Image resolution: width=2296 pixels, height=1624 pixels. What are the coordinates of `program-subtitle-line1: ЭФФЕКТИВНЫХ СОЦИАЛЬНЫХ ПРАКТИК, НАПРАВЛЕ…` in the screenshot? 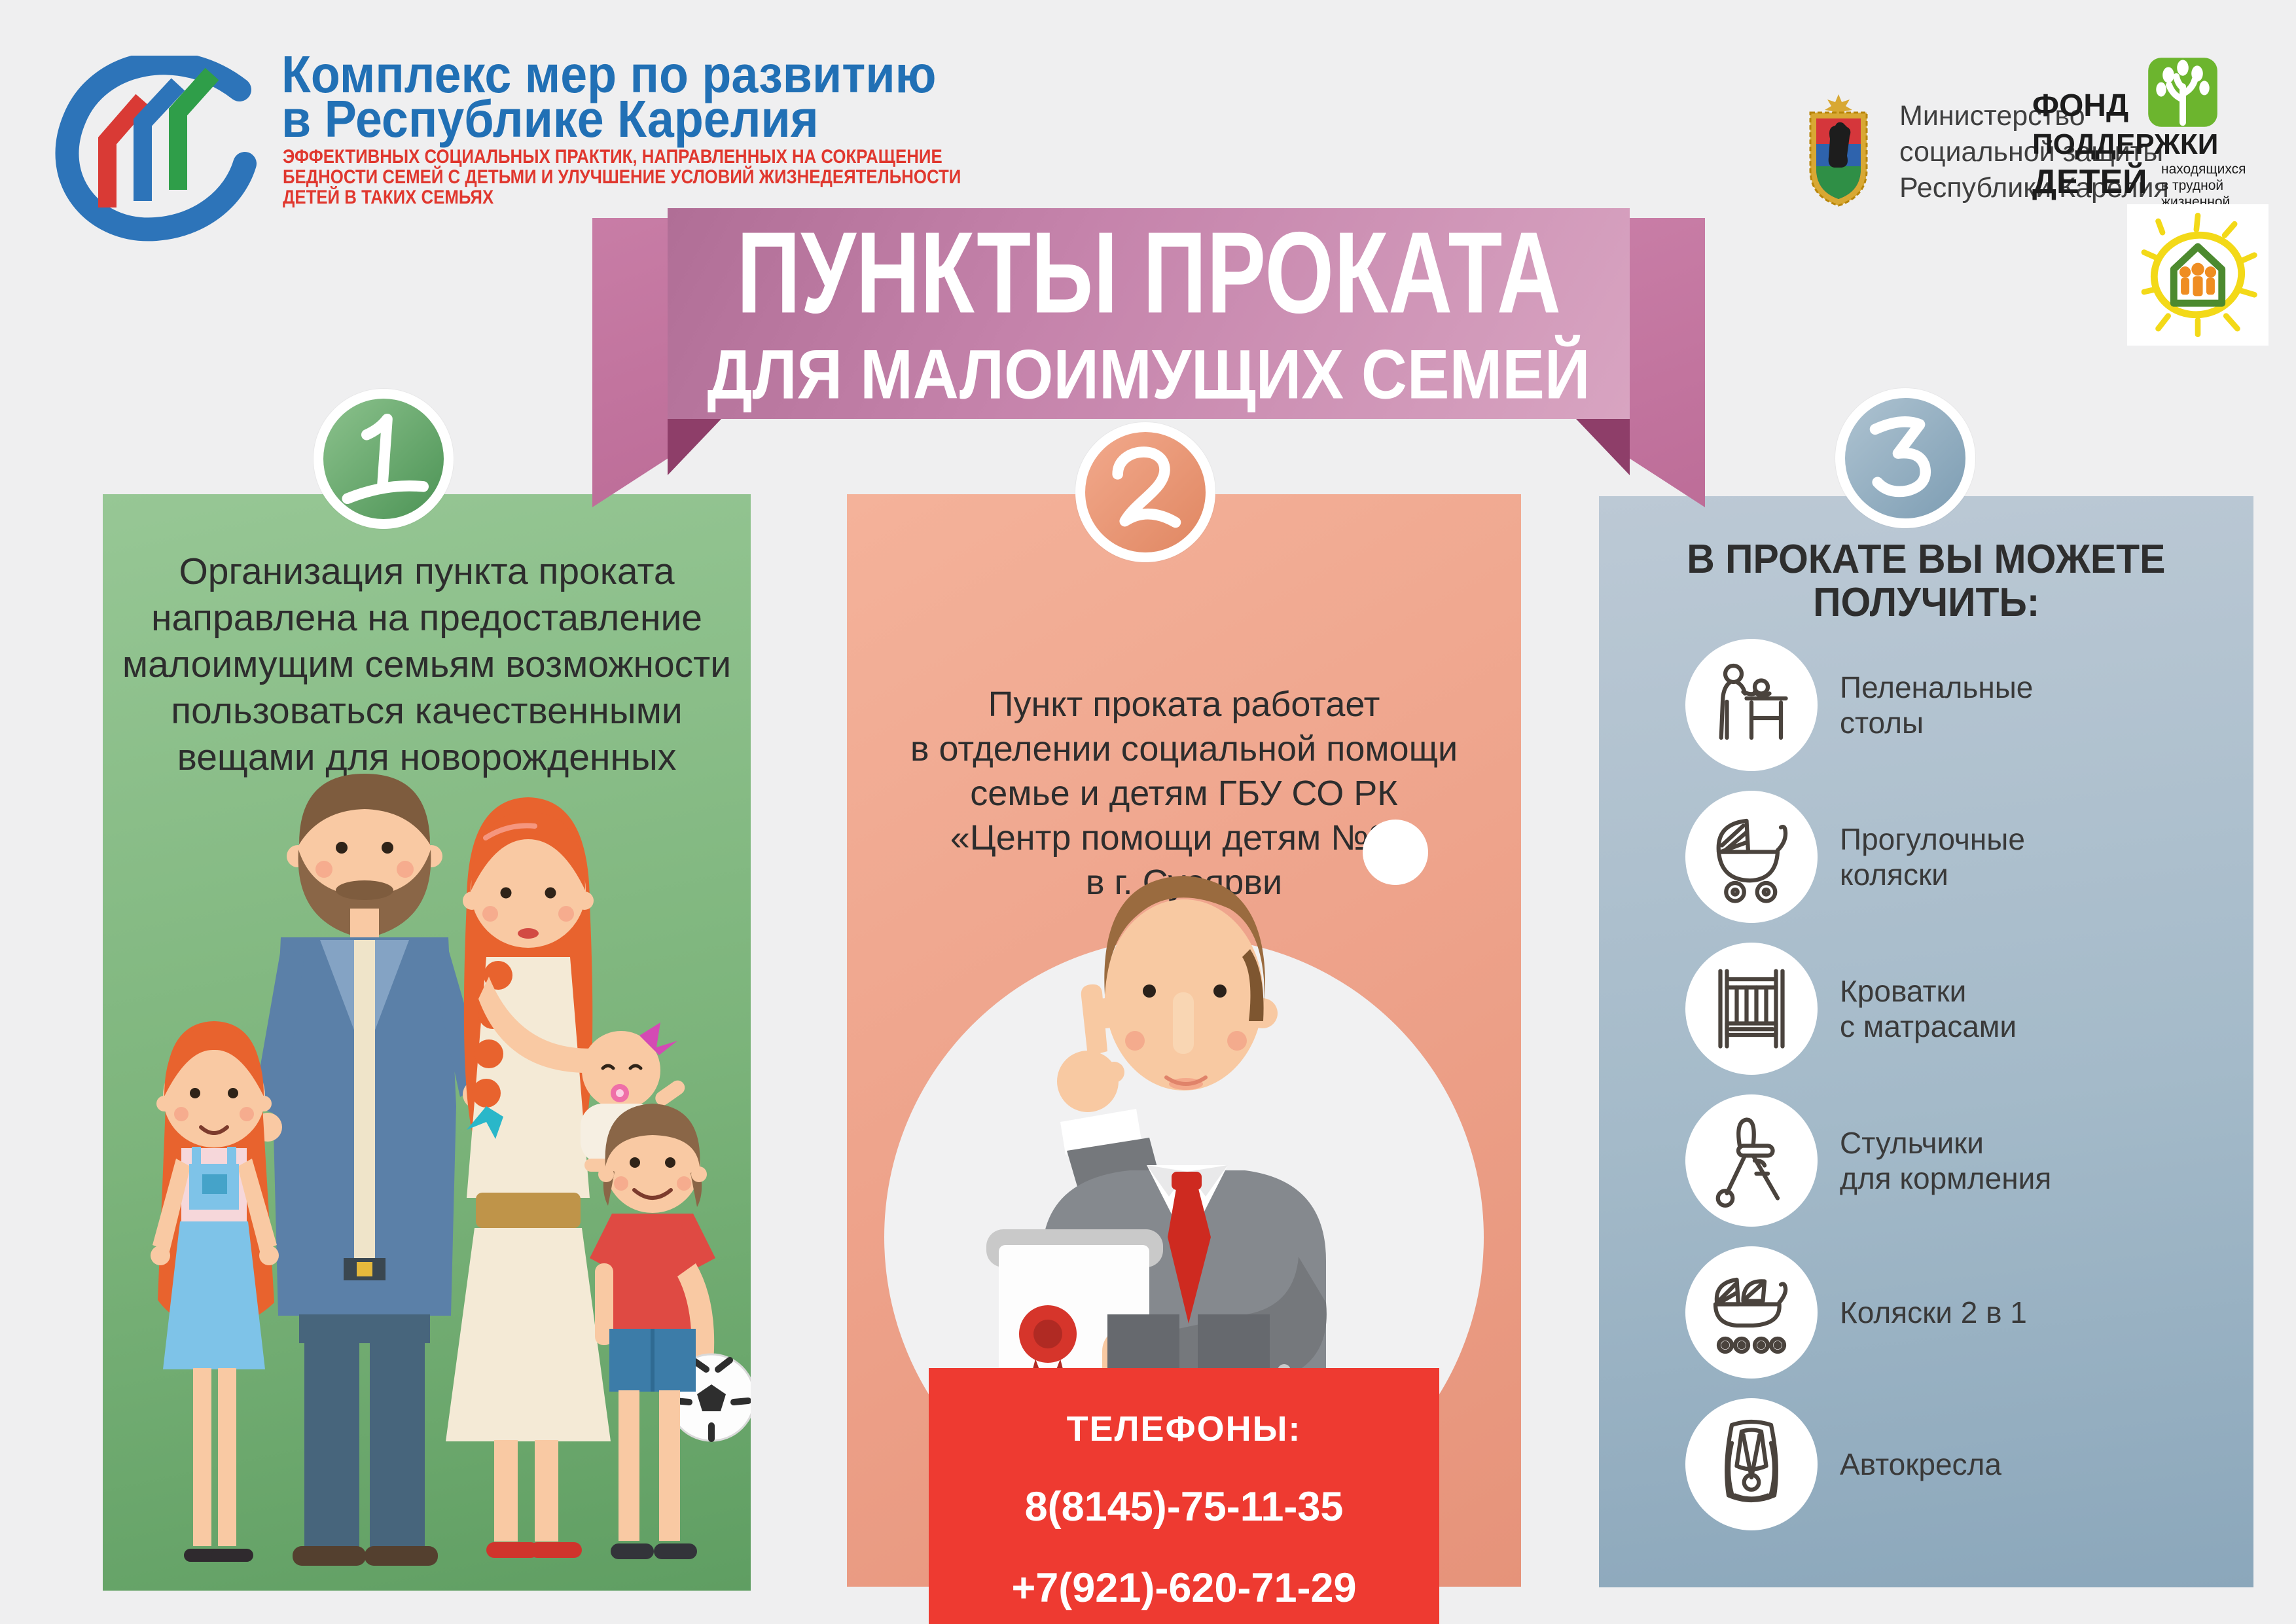 It's located at (612, 157).